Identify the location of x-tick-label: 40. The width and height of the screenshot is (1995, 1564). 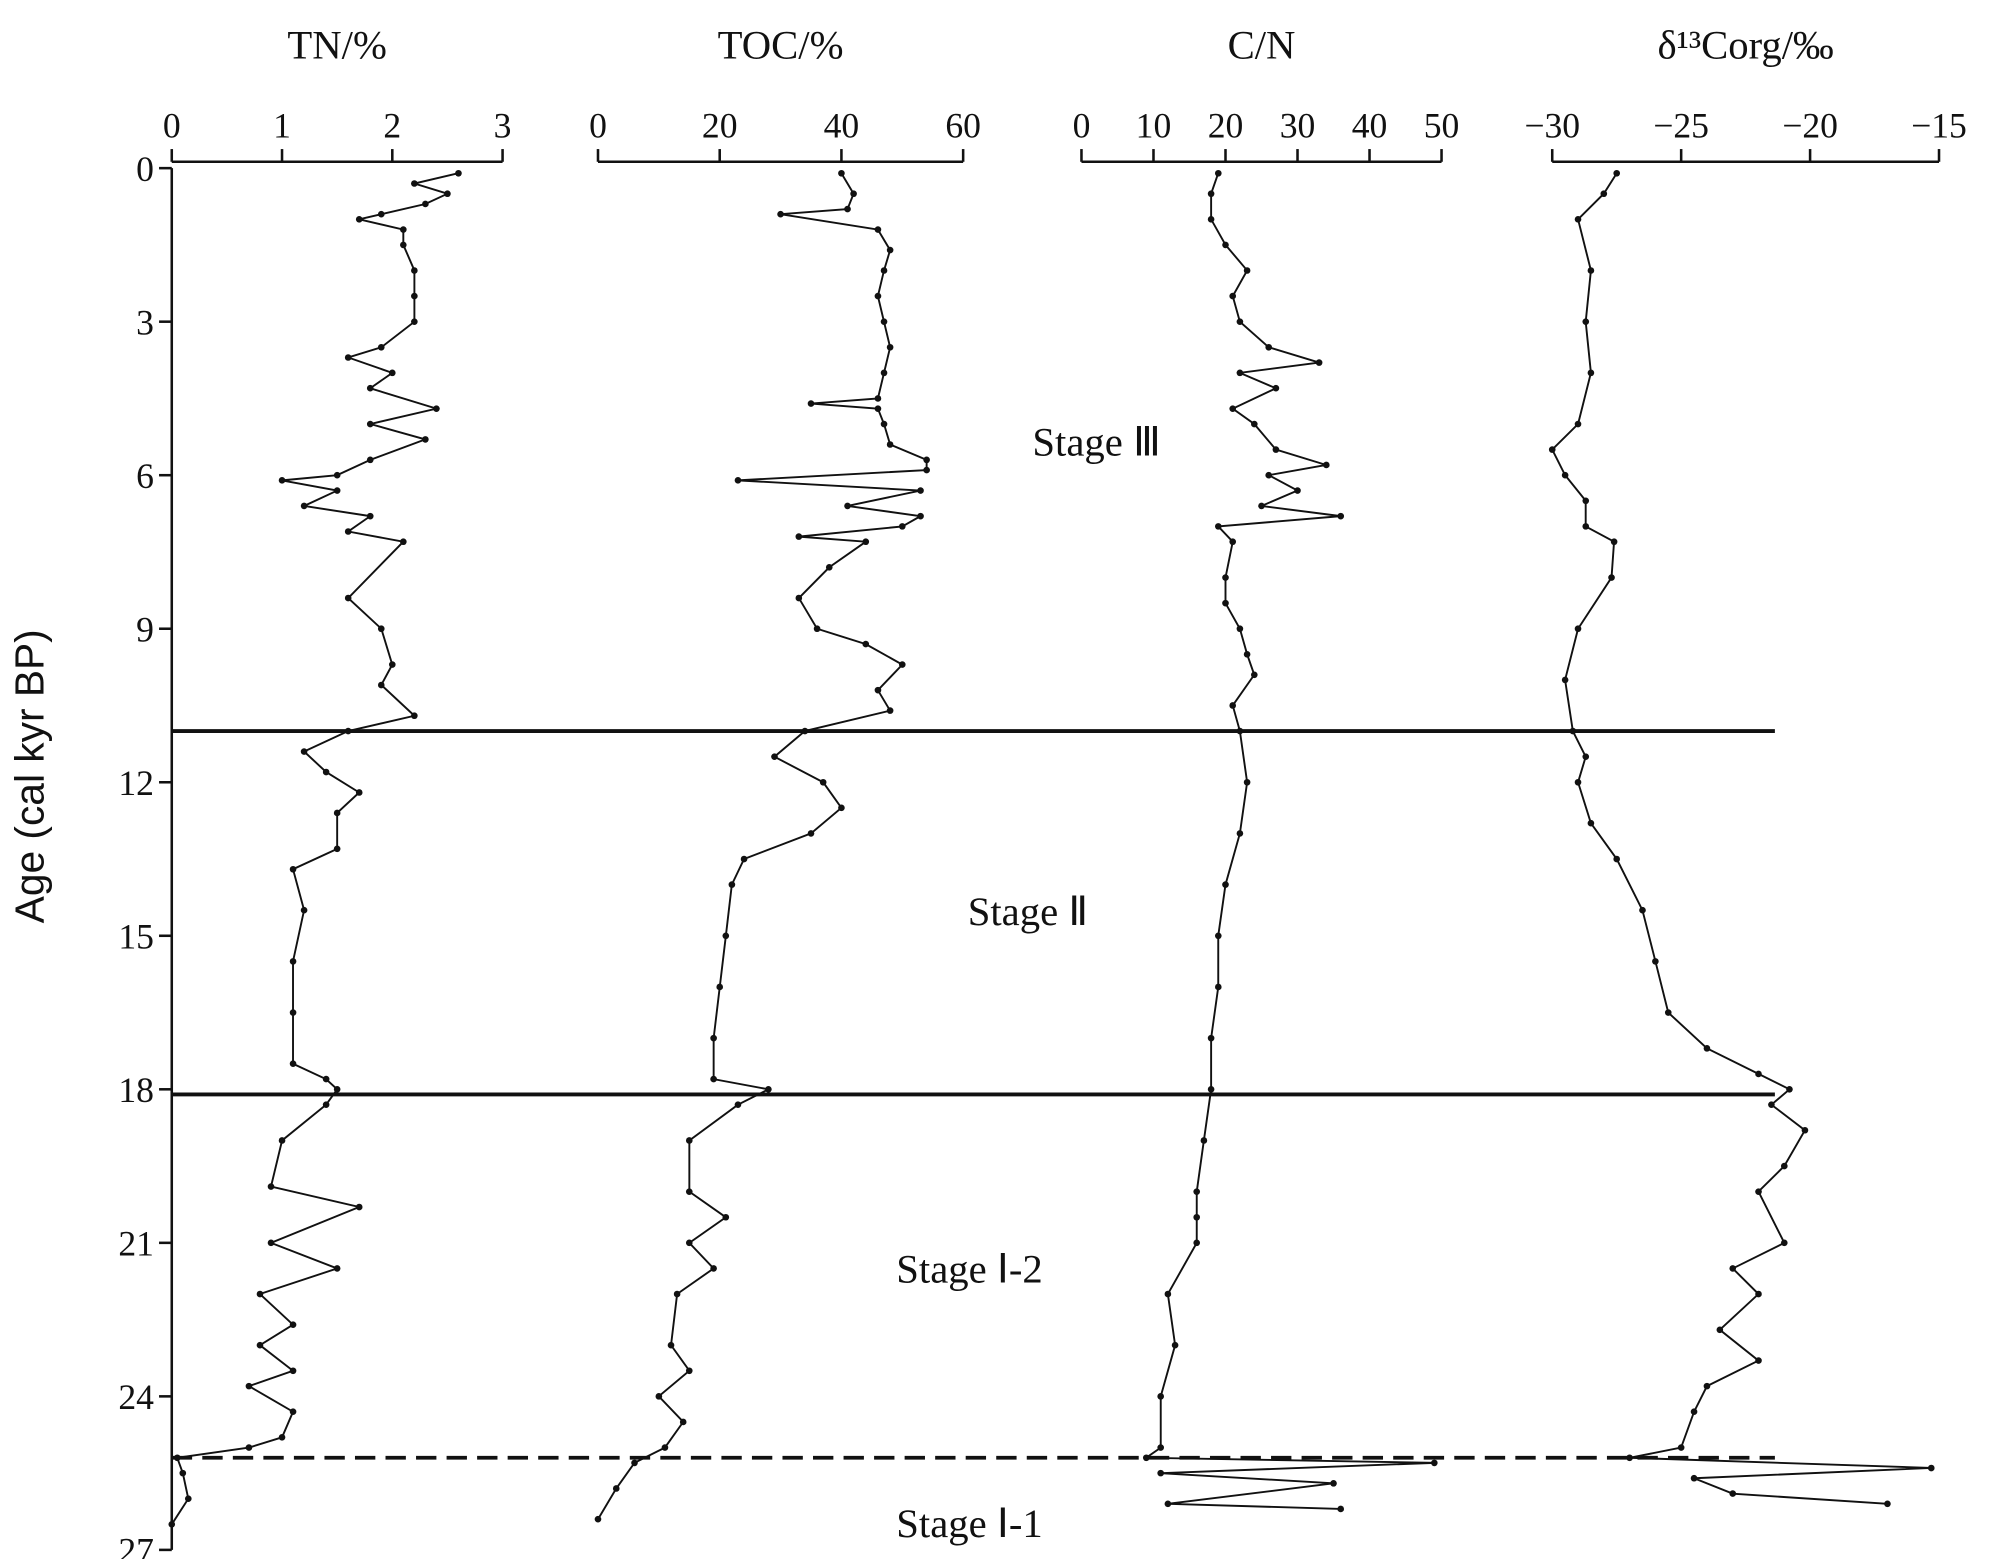
(842, 126).